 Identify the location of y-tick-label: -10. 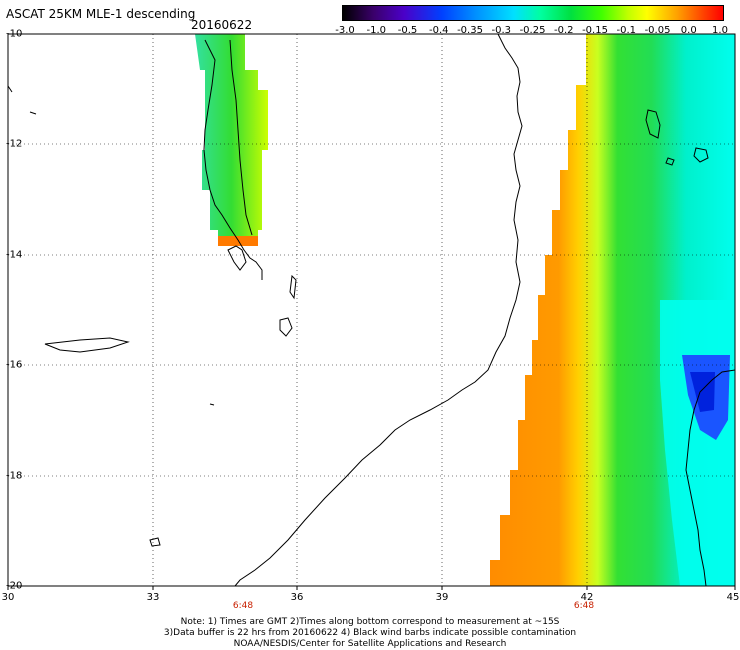
(14, 34).